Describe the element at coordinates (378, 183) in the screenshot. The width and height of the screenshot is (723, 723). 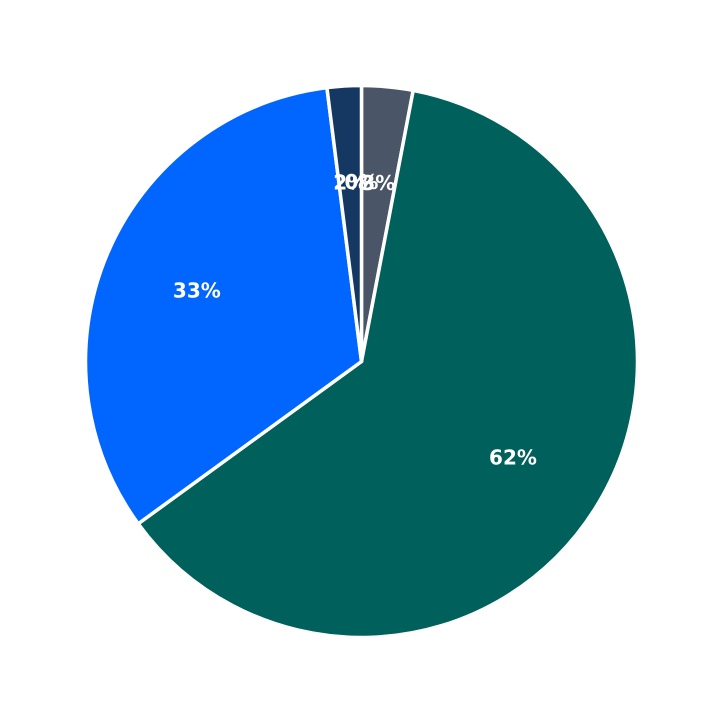
I see `pie-slice-label-0: 3%` at that location.